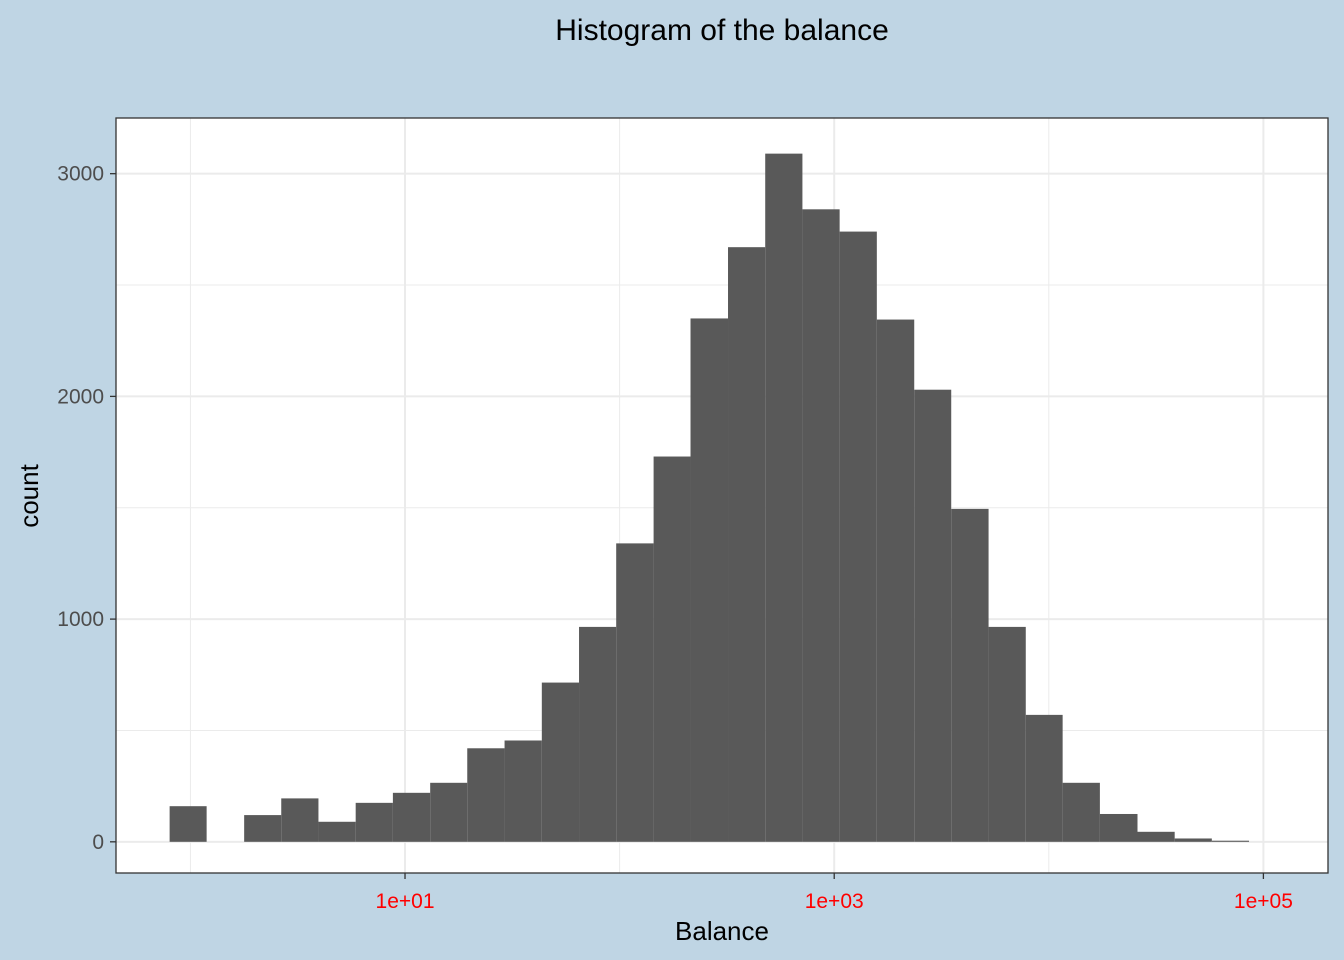 The width and height of the screenshot is (1344, 960). What do you see at coordinates (98, 842) in the screenshot?
I see `y-tick-label: 0` at bounding box center [98, 842].